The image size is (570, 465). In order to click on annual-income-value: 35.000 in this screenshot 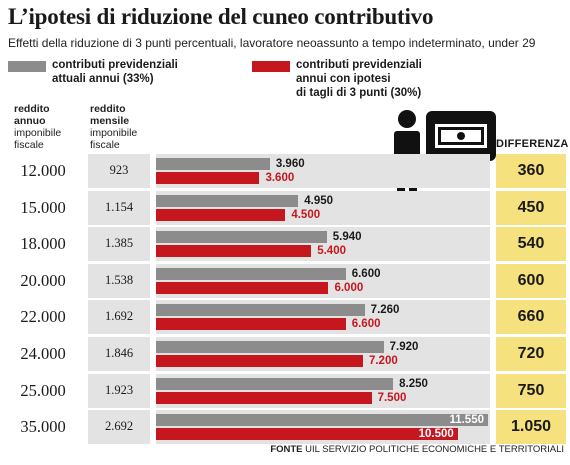, I will do `click(43, 427)`.